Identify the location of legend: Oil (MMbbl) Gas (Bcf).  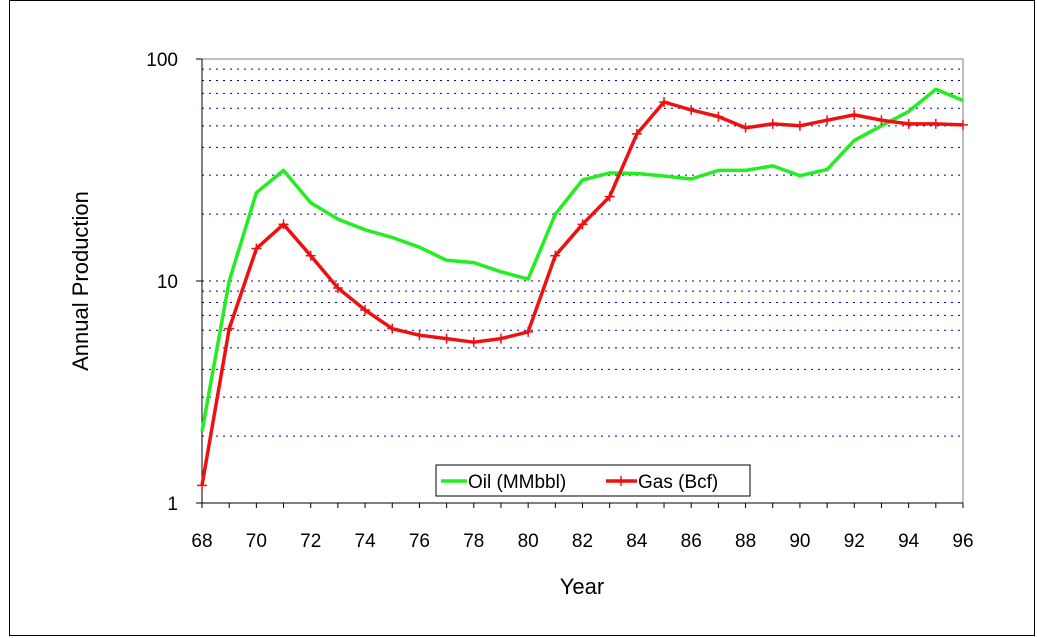
(593, 480).